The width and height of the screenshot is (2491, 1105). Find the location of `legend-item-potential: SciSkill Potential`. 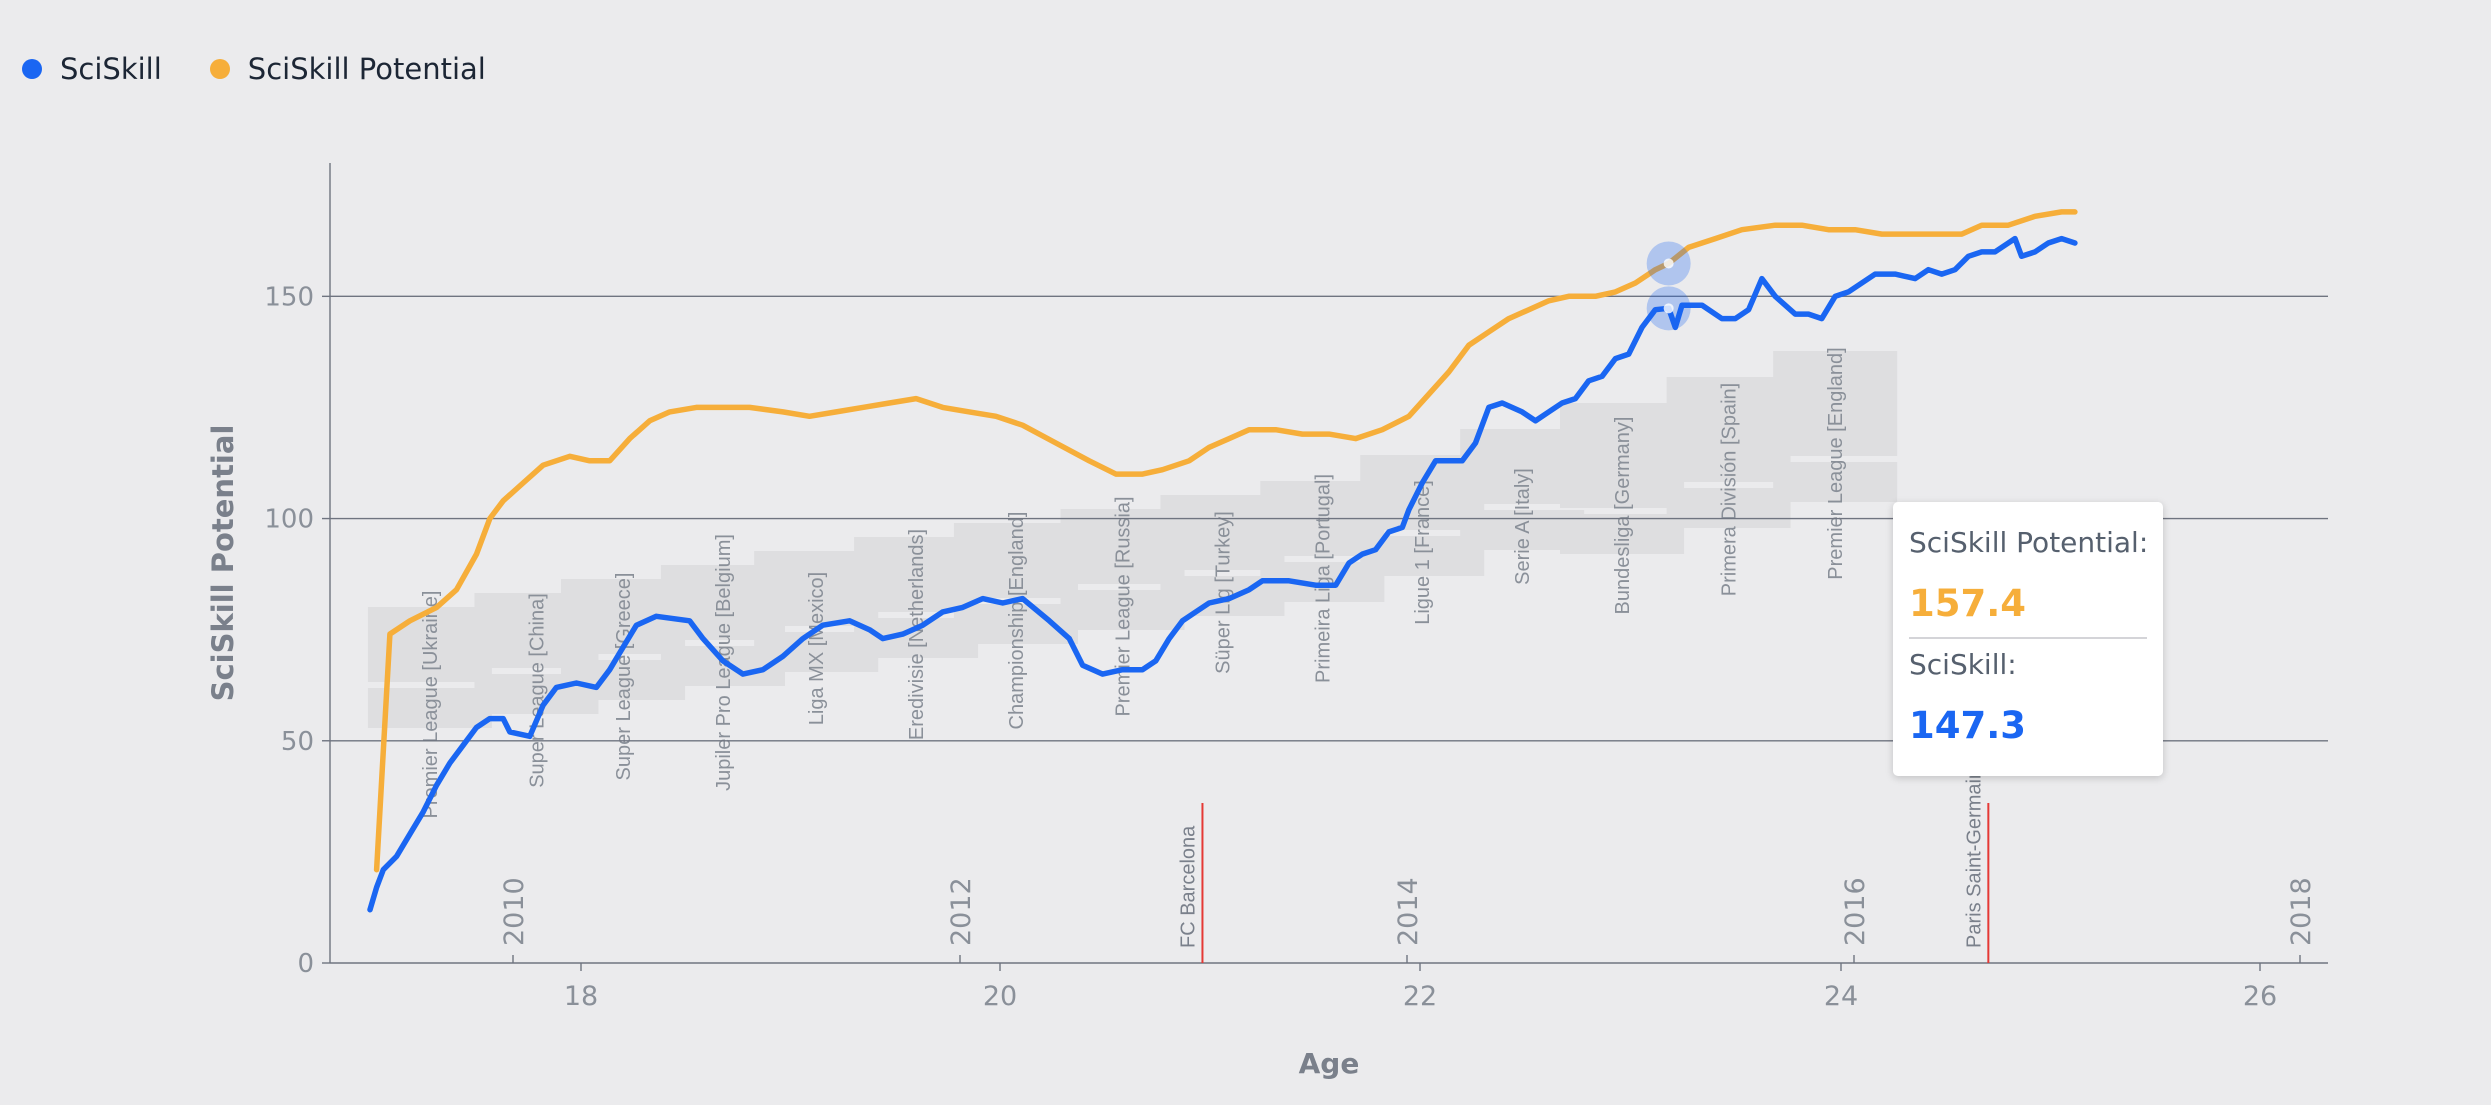

legend-item-potential: SciSkill Potential is located at coordinates (347, 69).